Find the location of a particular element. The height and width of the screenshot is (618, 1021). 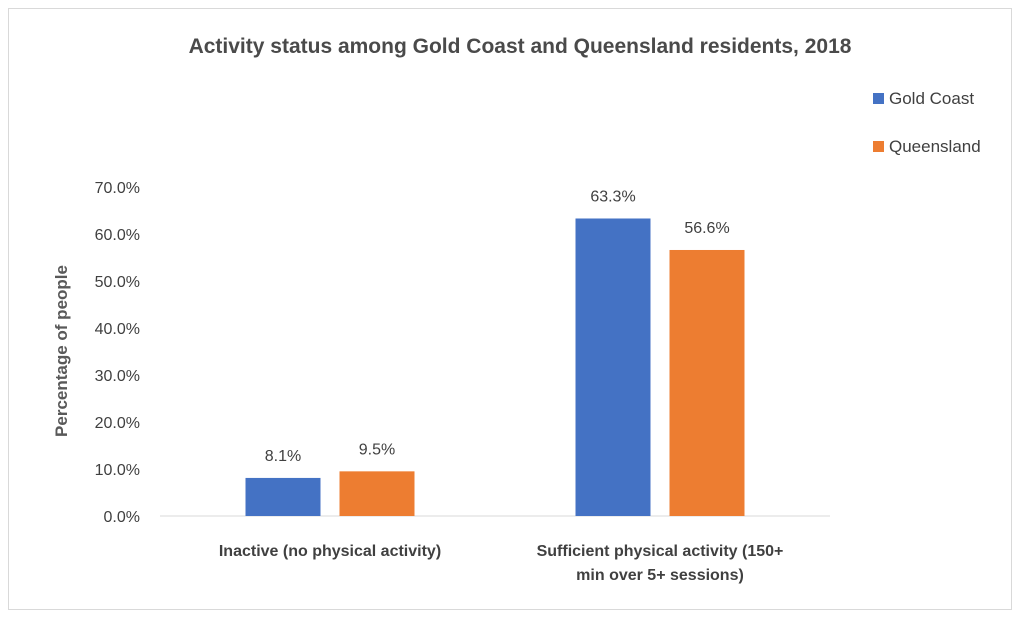

category-label: Sufficient physical activity (150+ is located at coordinates (660, 551).